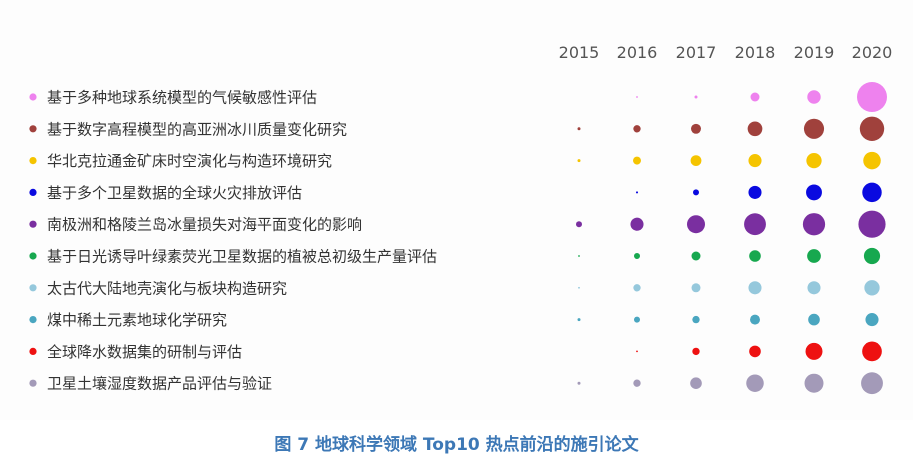 Image resolution: width=913 pixels, height=460 pixels. I want to click on year-label: 2016, so click(637, 52).